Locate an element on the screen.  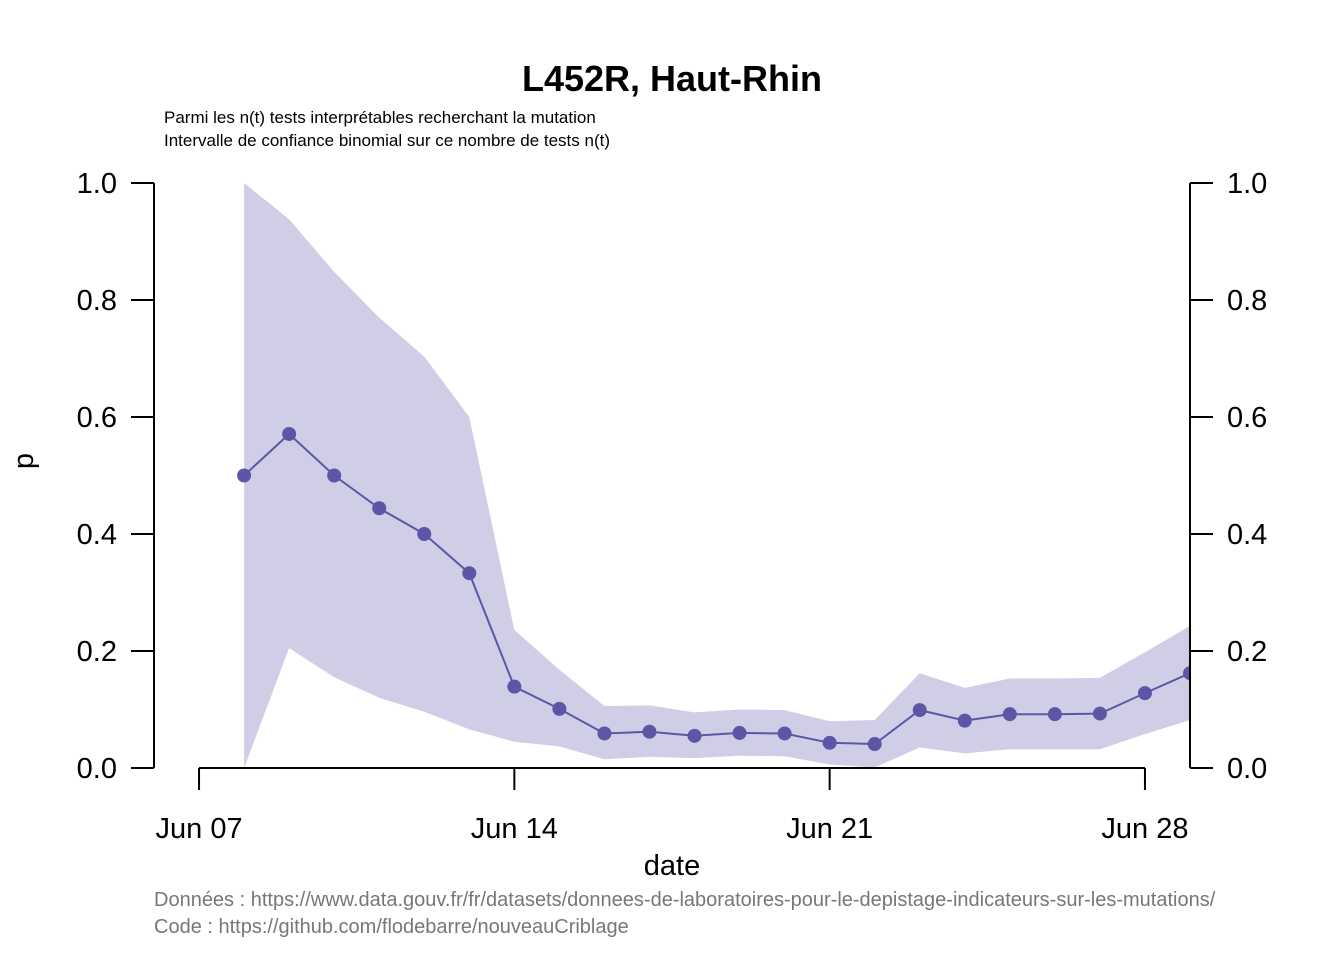
y-tick-label-left: 0.0 is located at coordinates (97, 769).